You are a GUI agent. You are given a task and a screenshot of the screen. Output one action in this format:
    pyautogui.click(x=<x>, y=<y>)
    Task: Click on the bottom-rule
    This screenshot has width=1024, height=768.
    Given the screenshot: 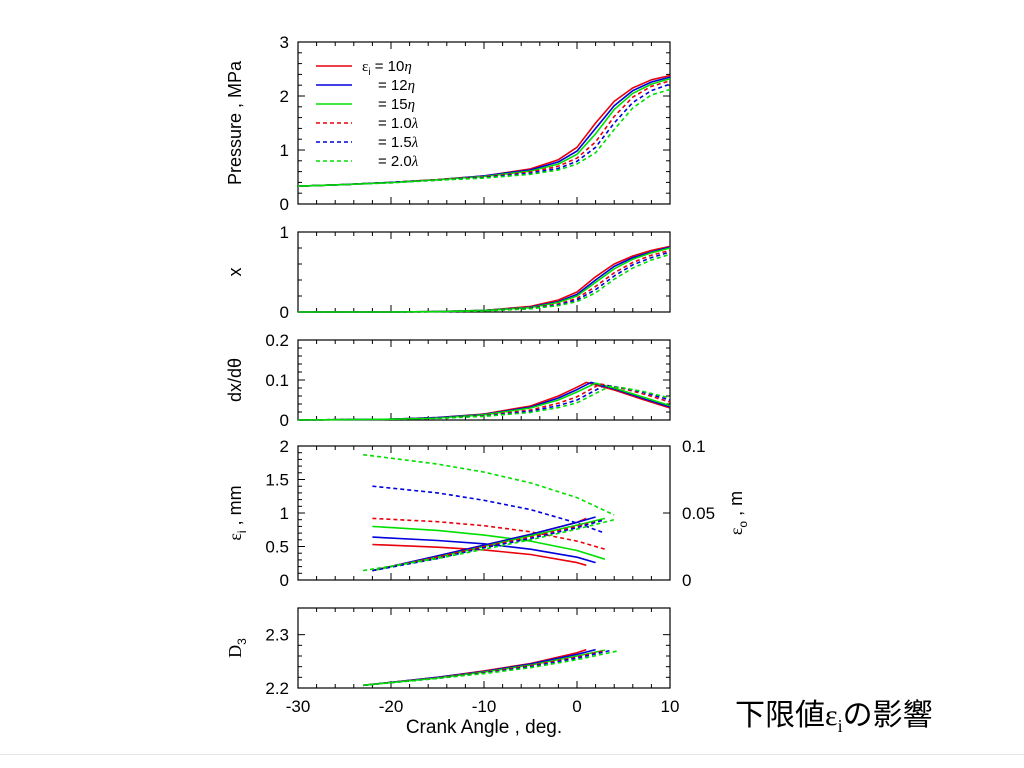 What is the action you would take?
    pyautogui.click(x=512, y=754)
    